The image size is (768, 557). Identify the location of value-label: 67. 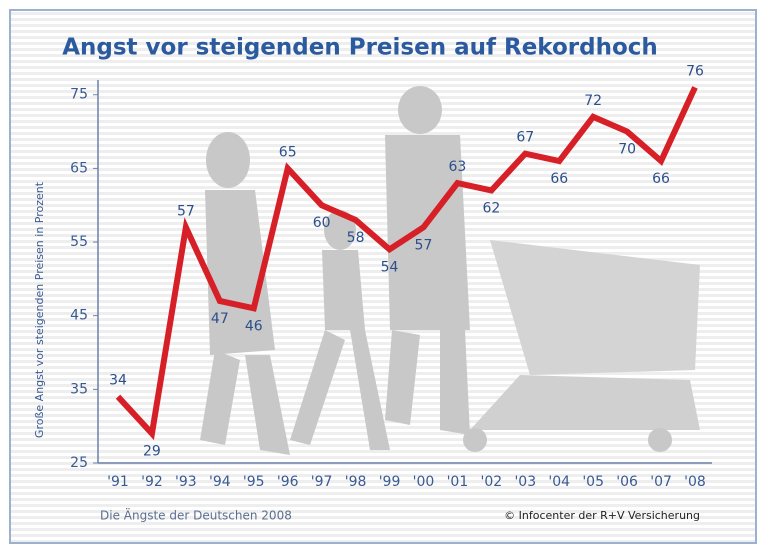
(525, 138).